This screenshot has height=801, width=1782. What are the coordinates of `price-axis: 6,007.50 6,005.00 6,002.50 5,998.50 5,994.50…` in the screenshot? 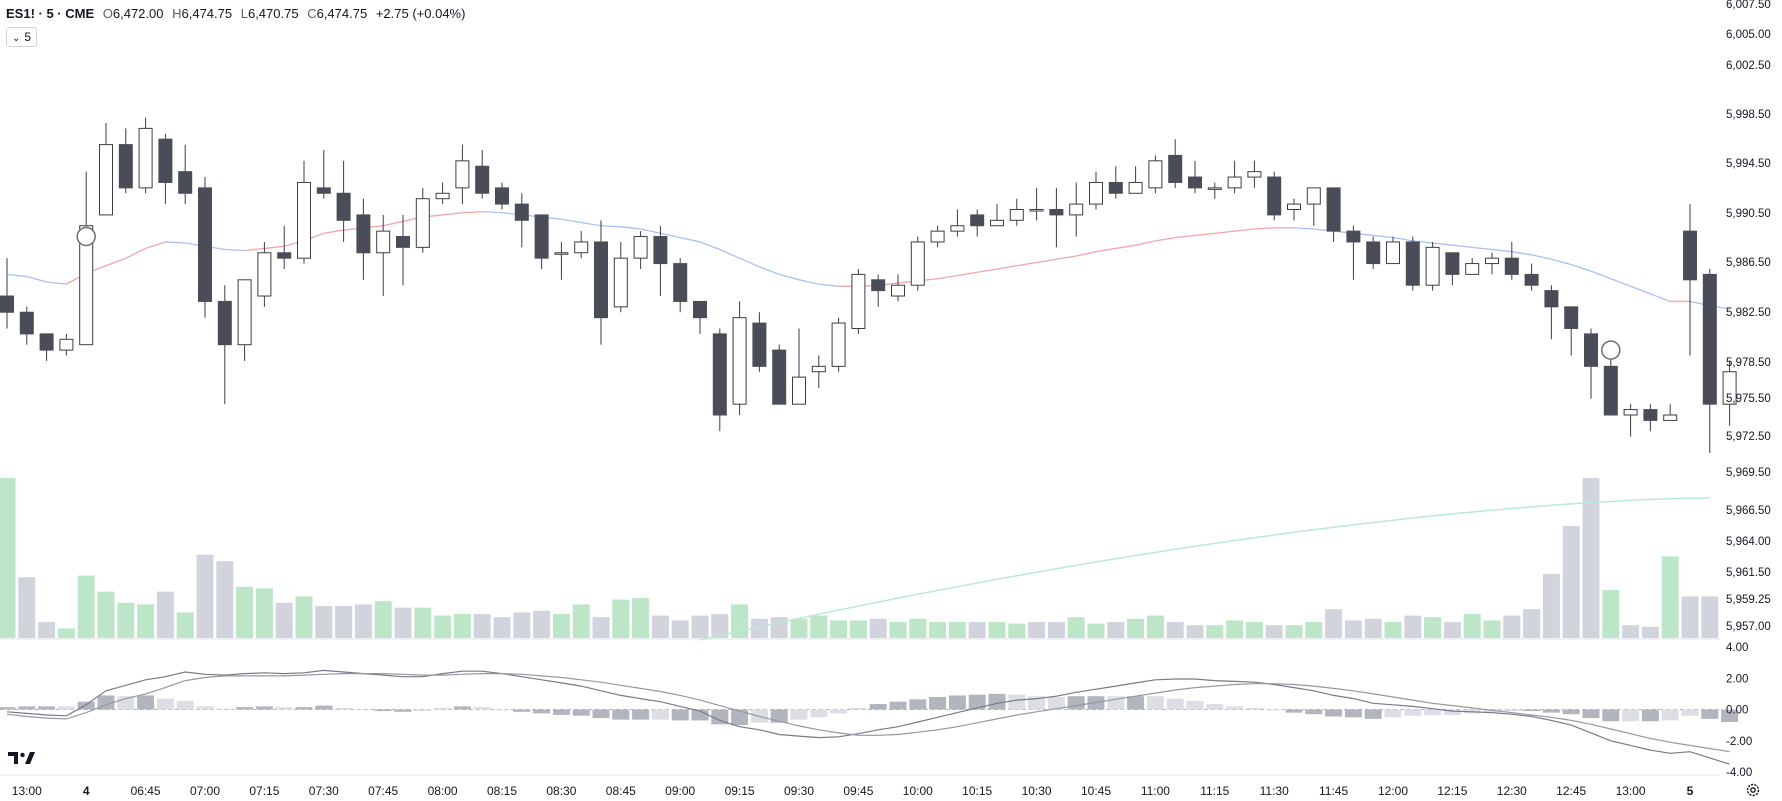 It's located at (1748, 316).